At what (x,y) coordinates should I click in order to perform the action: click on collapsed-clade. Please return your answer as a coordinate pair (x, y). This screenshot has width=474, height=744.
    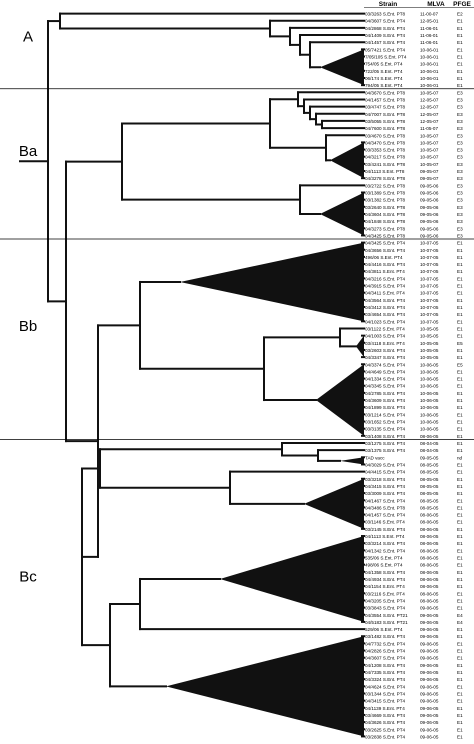
    Looking at the image, I should click on (272, 282).